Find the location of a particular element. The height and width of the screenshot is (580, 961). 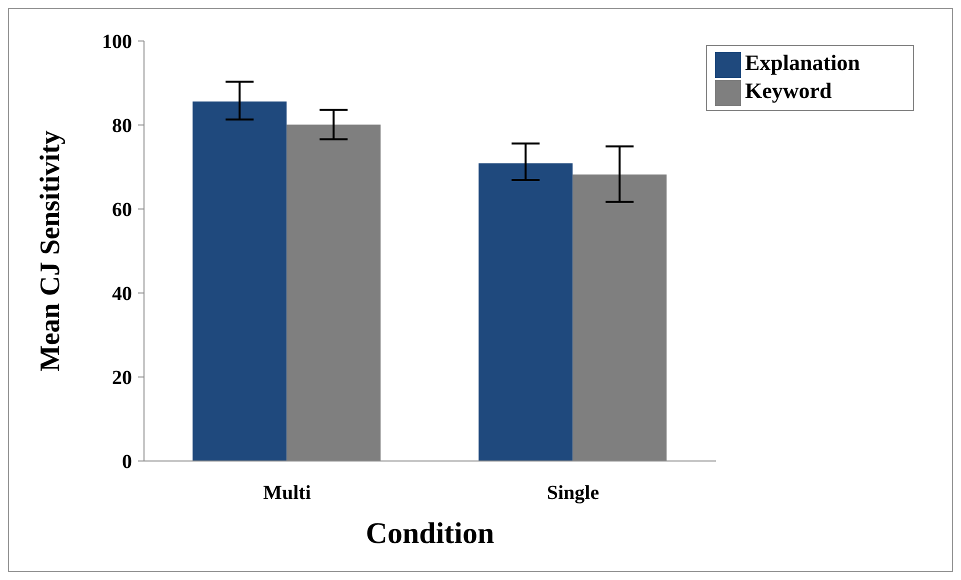

y-axis-title: Mean CJ Sensitivity is located at coordinates (50, 251).